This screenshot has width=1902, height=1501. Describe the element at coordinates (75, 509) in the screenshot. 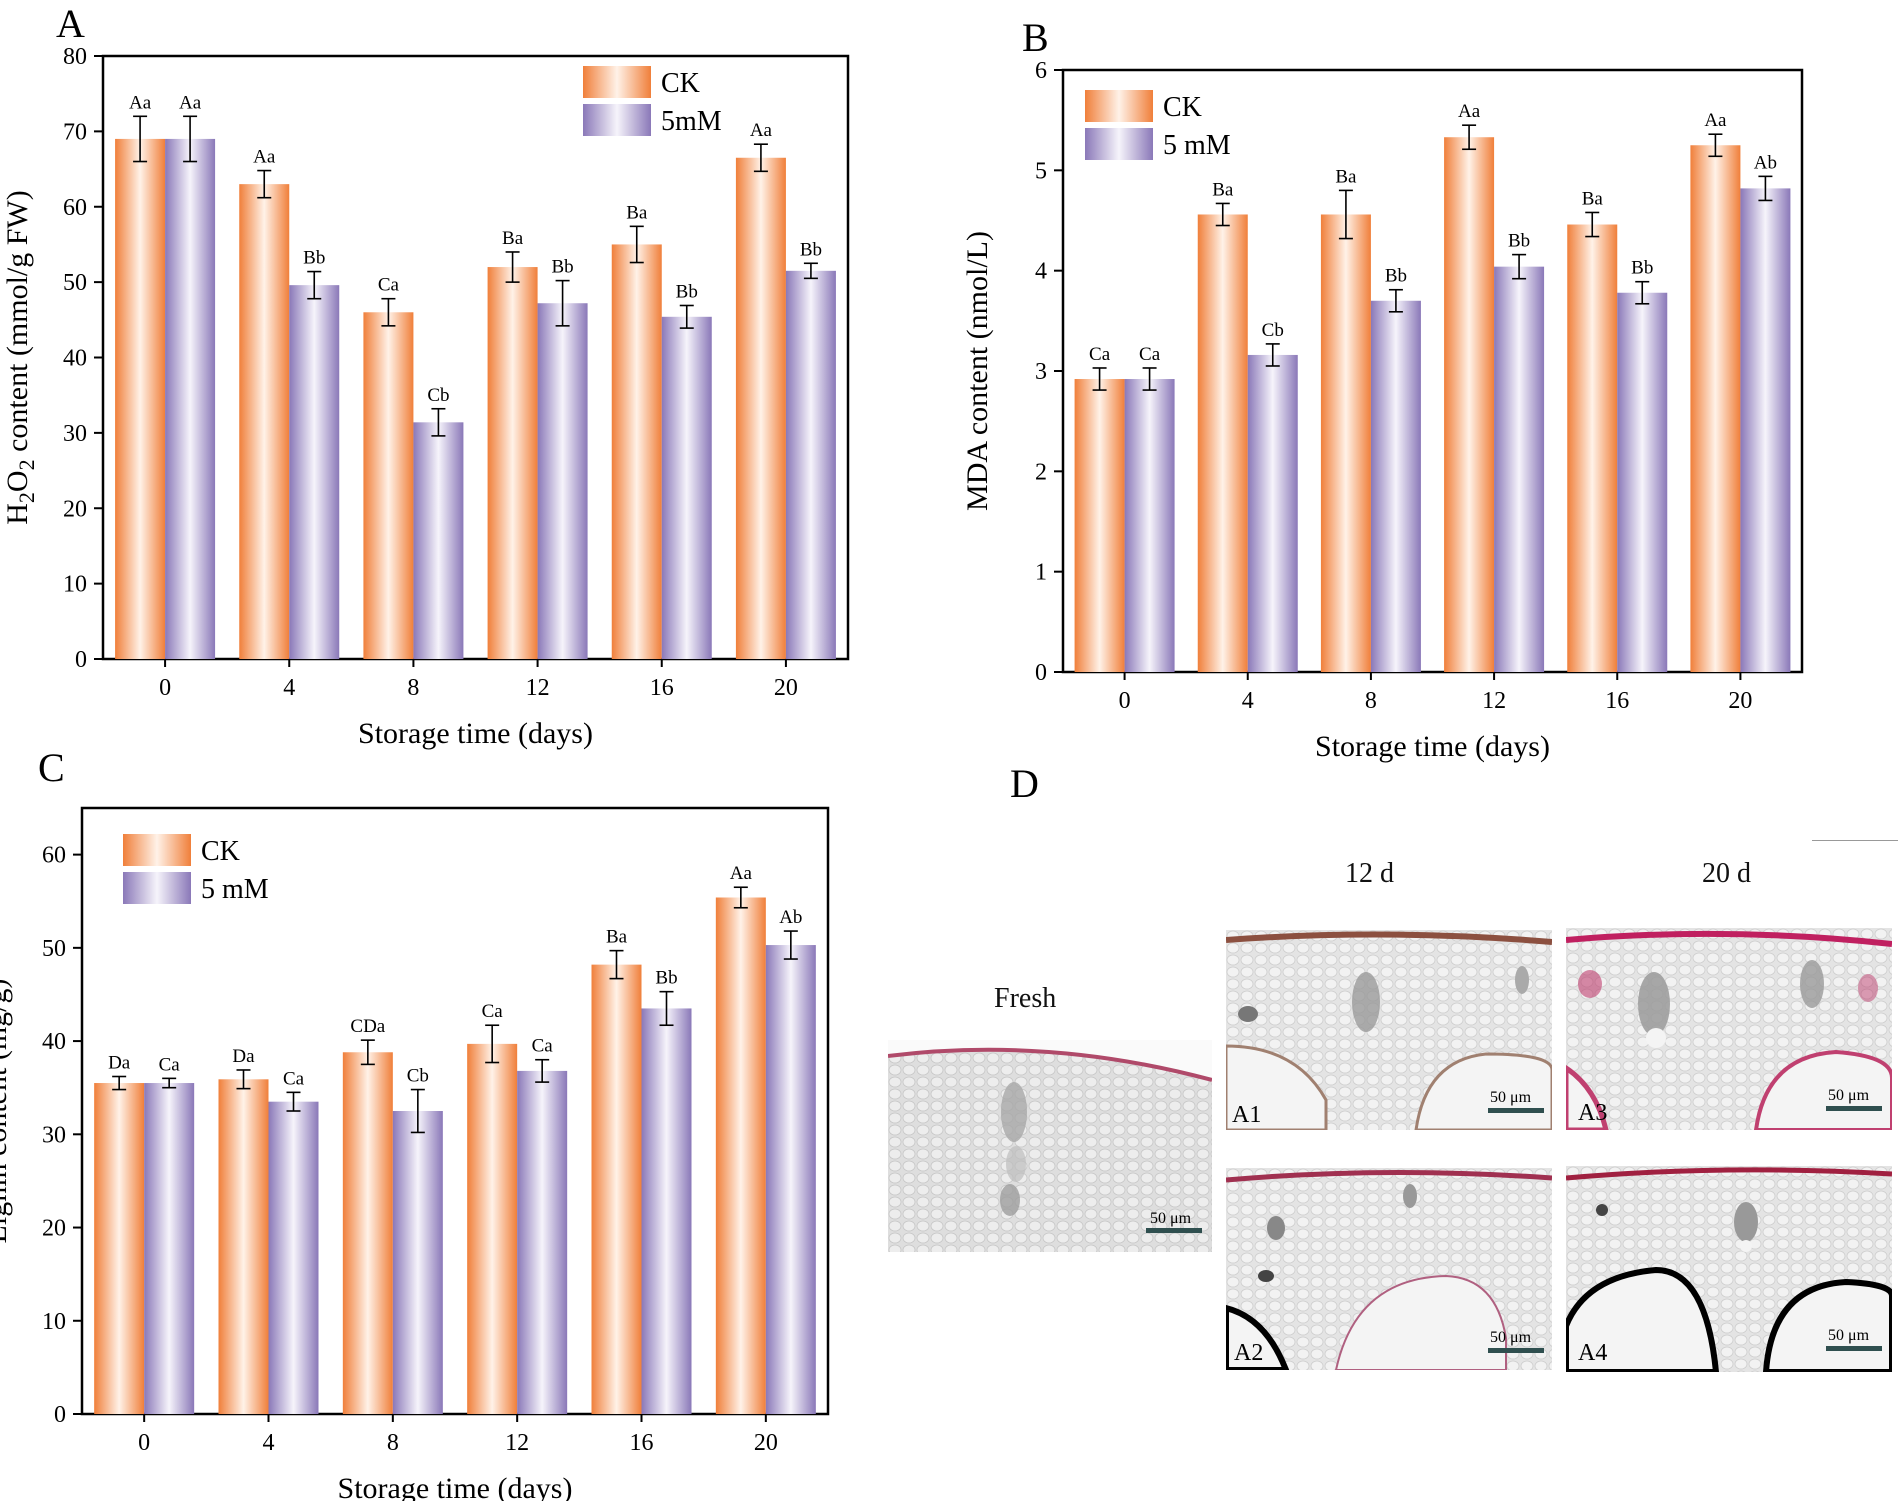

I see `chart-a-ytick-label: 20` at that location.